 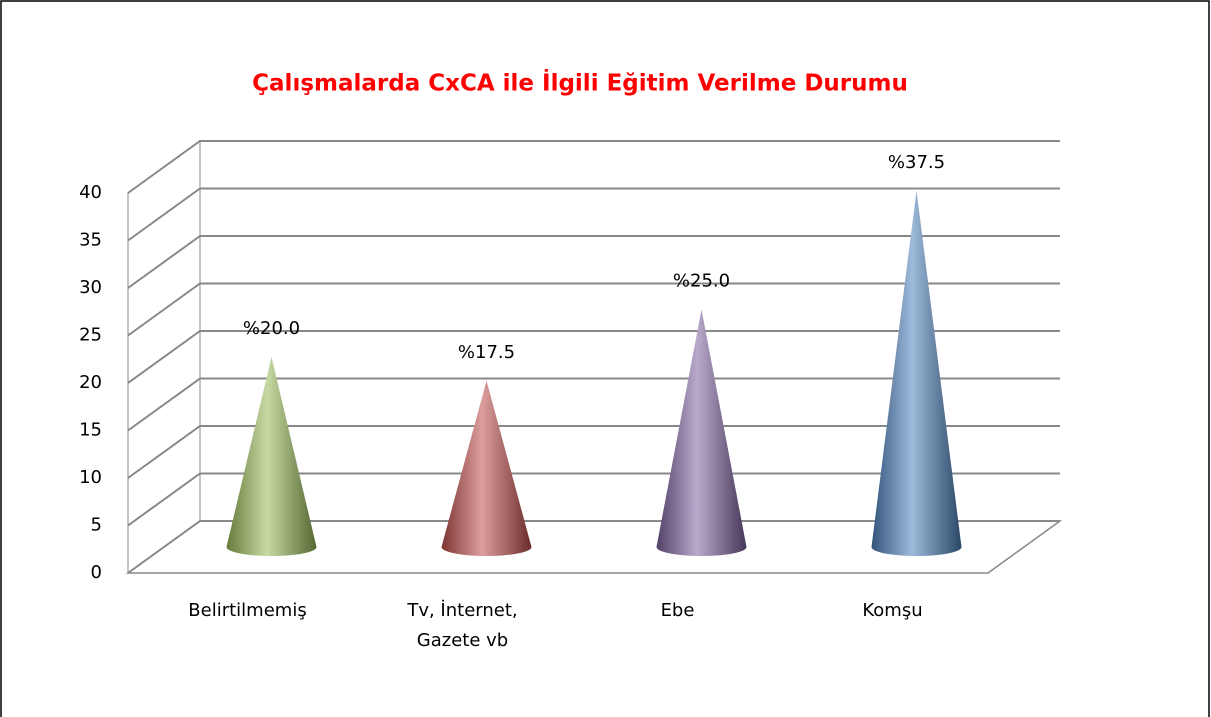 I want to click on y-tick-label: 0, so click(x=96, y=572).